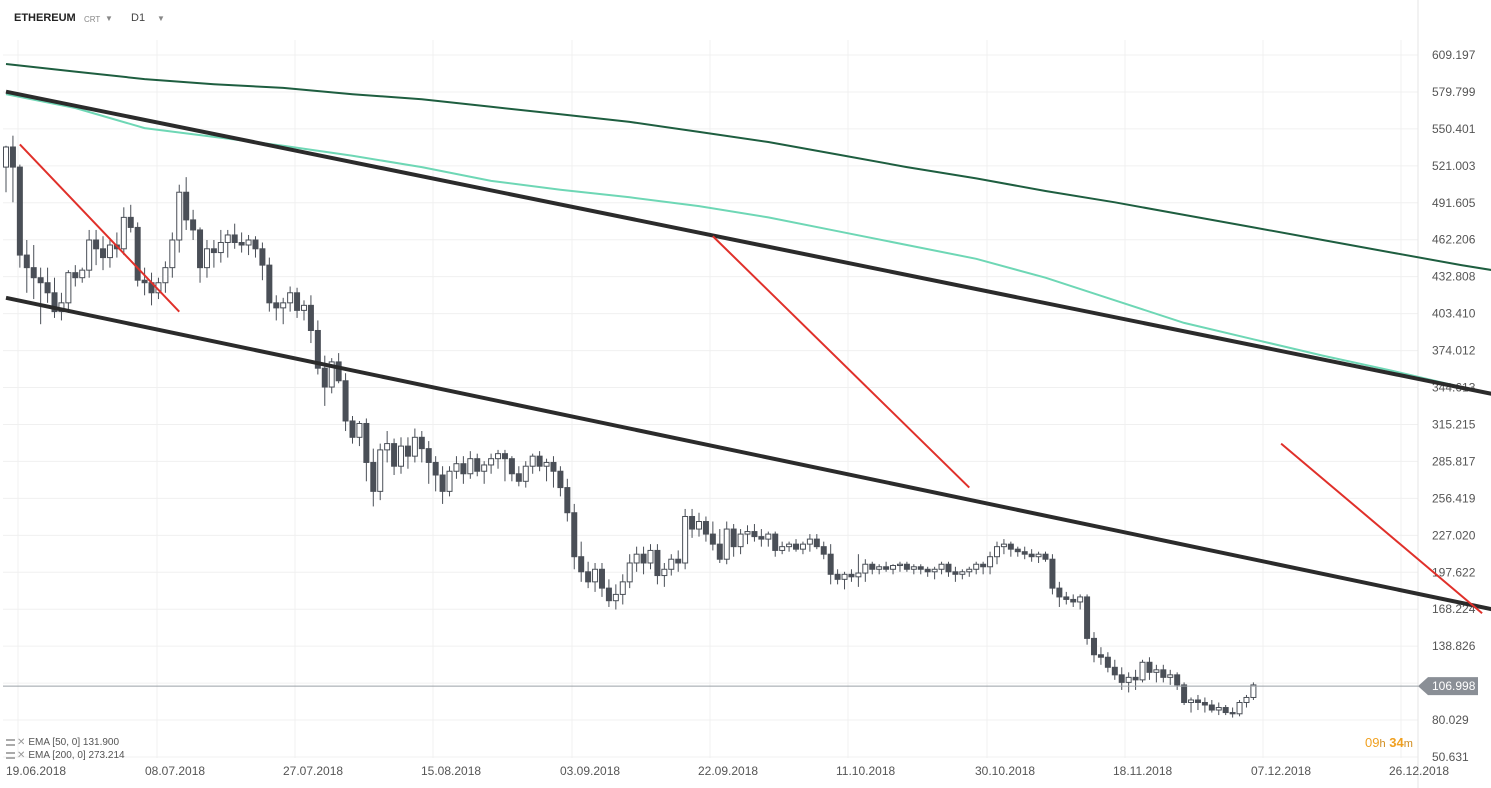 This screenshot has height=788, width=1491. What do you see at coordinates (101, 742) in the screenshot?
I see `legend-value: 131.900` at bounding box center [101, 742].